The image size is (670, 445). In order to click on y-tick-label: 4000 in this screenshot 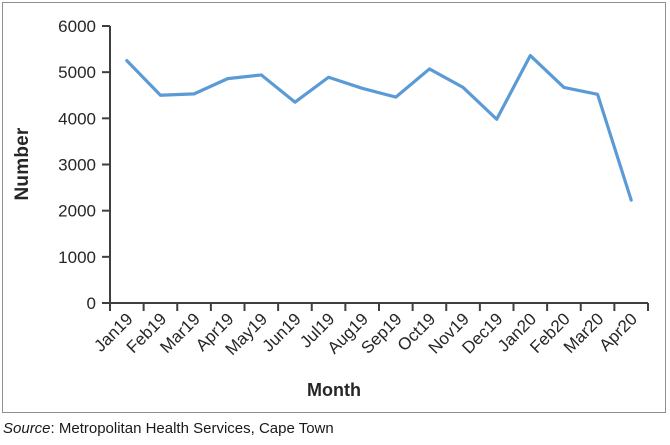, I will do `click(77, 118)`.